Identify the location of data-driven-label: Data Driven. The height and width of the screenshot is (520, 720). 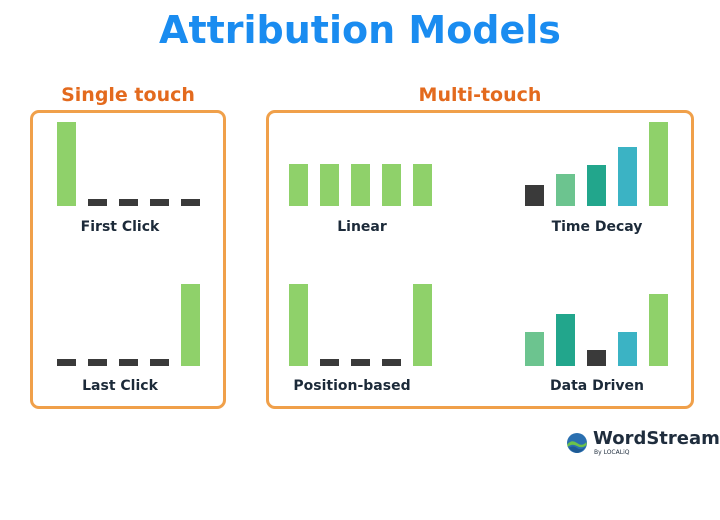
(597, 386).